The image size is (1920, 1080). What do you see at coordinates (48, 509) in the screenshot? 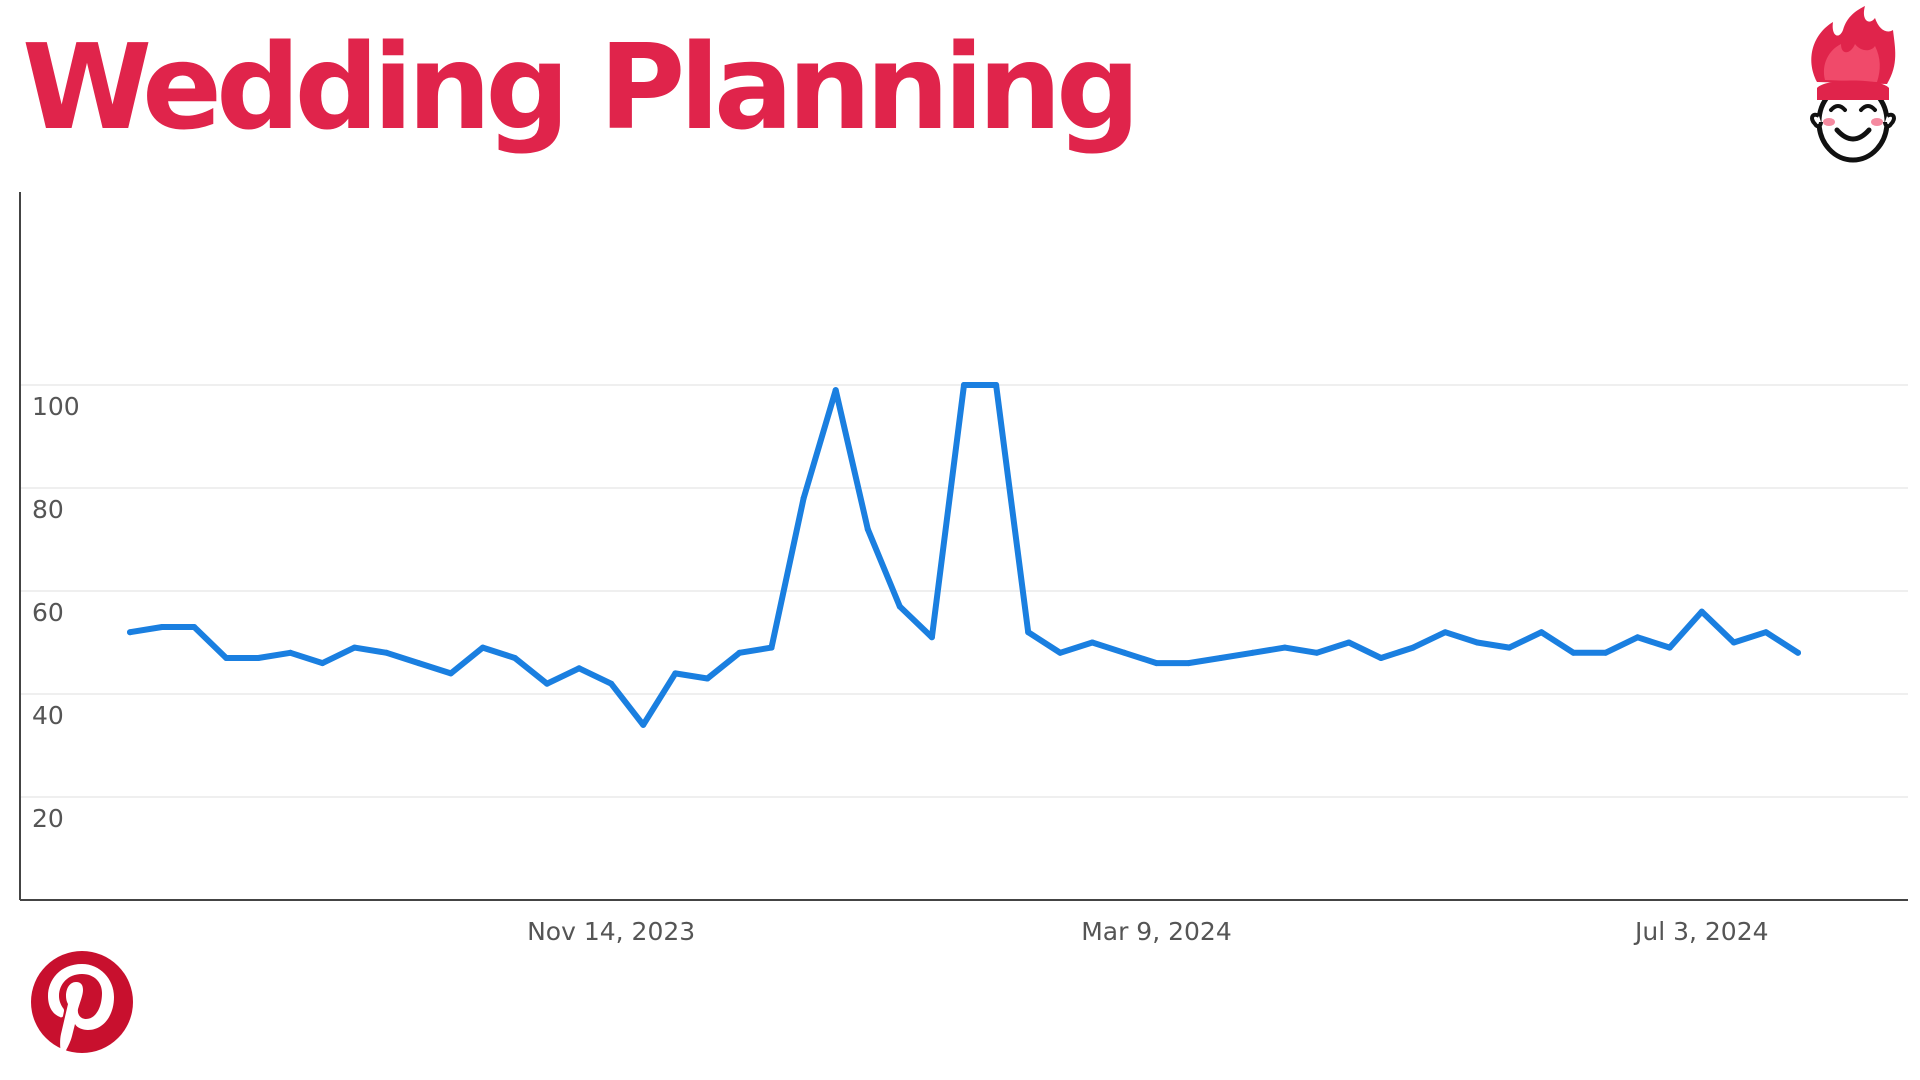
I see `y-tick-label: 80` at bounding box center [48, 509].